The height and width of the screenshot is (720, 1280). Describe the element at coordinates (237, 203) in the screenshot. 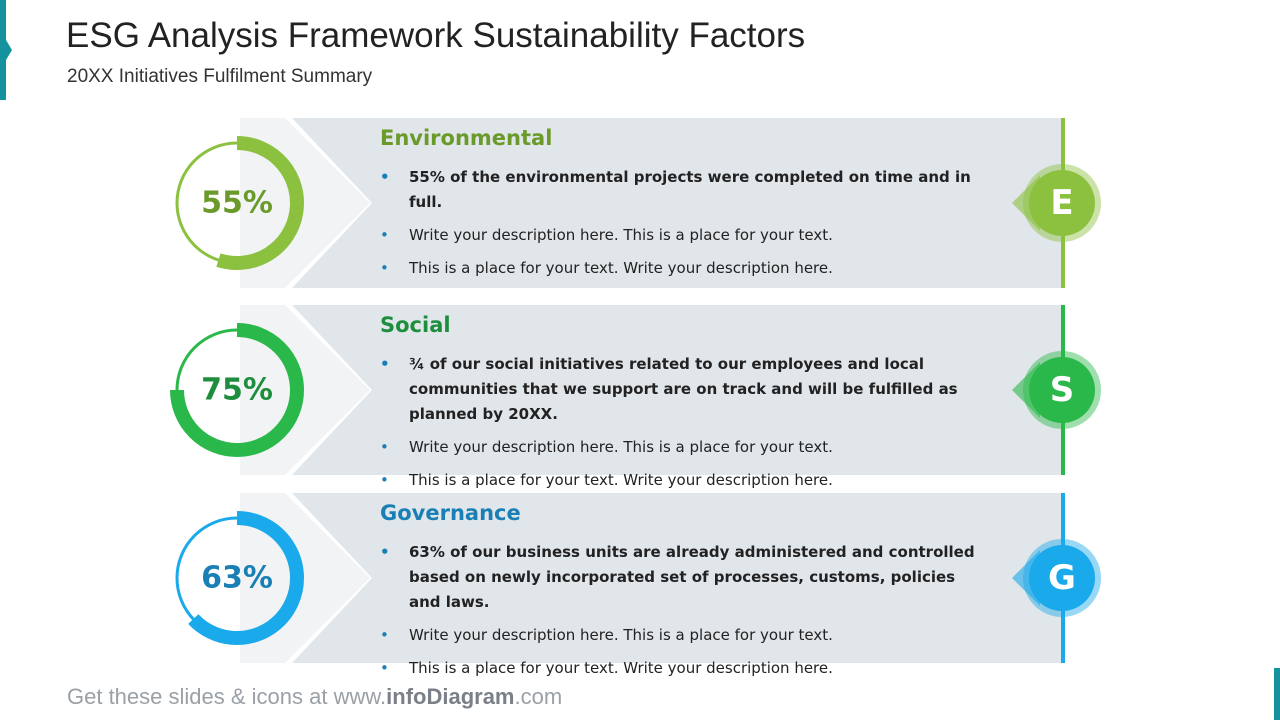

I see `percent-label: 55%` at that location.